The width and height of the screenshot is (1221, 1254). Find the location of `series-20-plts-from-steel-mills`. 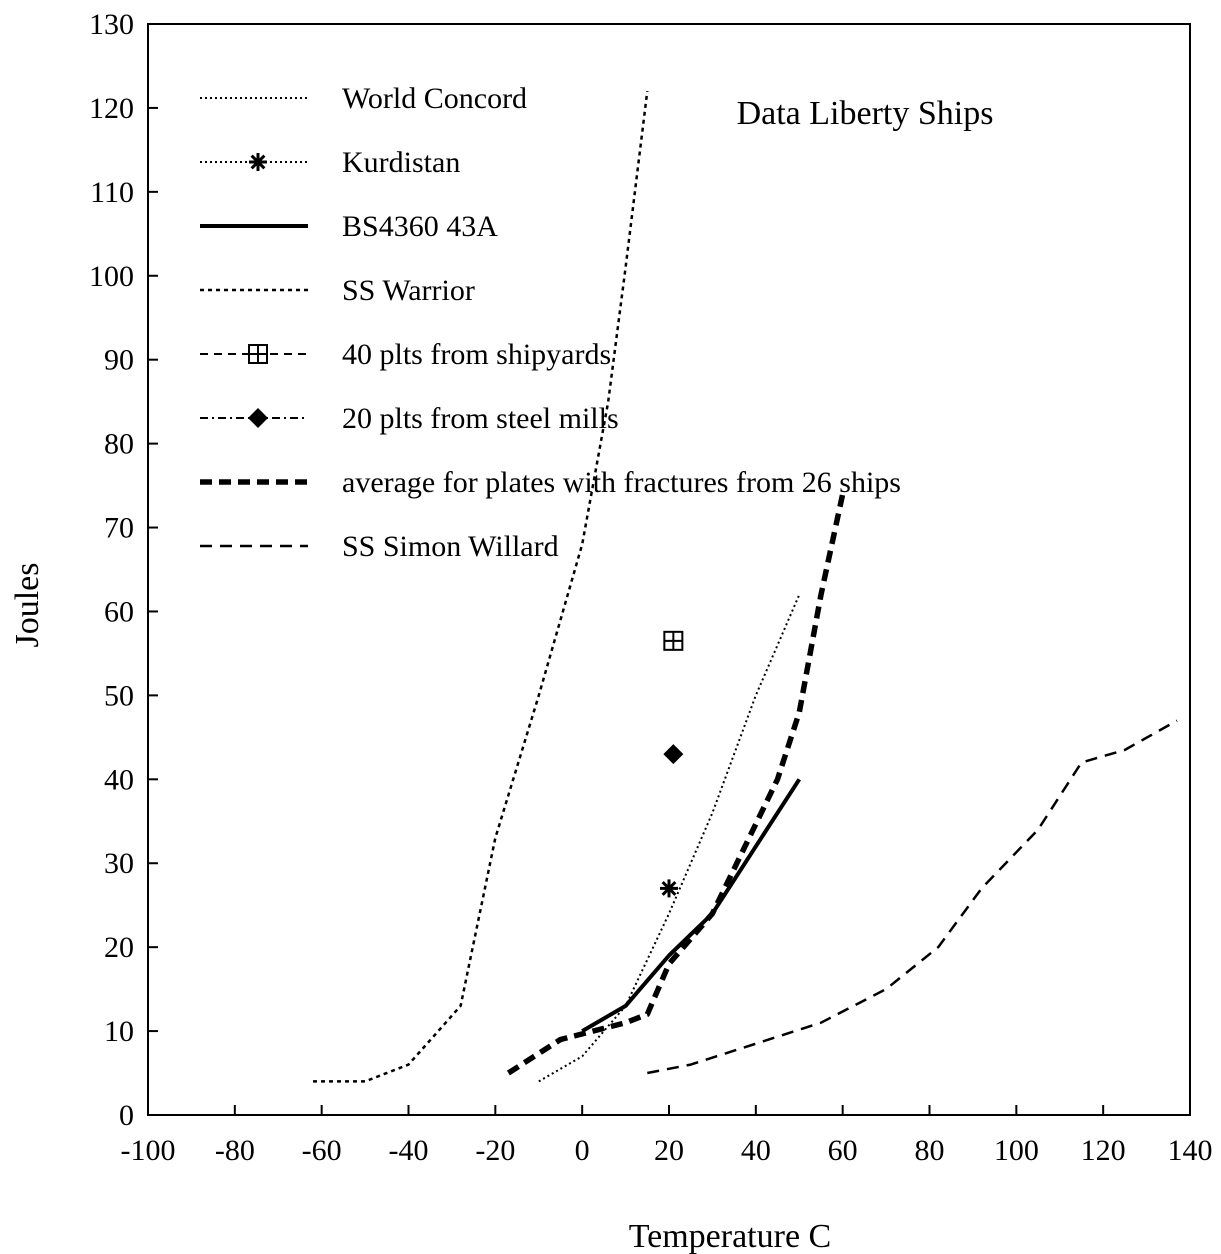

series-20-plts-from-steel-mills is located at coordinates (673, 754).